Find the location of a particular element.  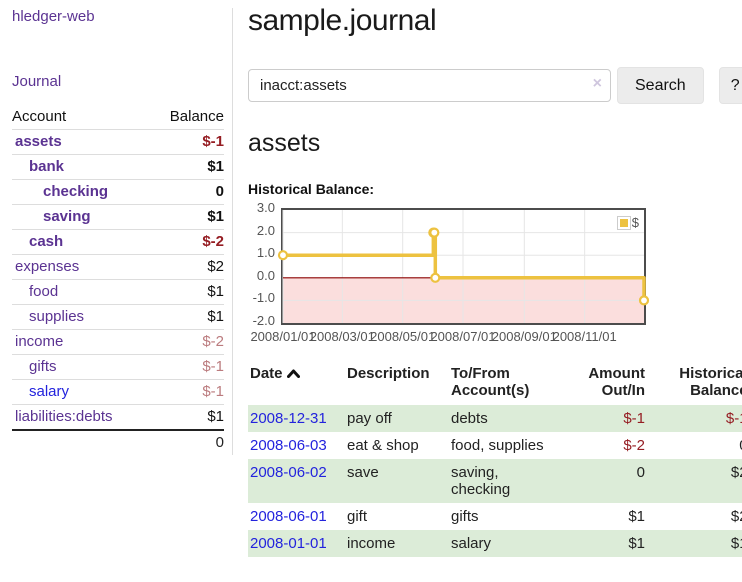

help-button: ? is located at coordinates (730, 85).